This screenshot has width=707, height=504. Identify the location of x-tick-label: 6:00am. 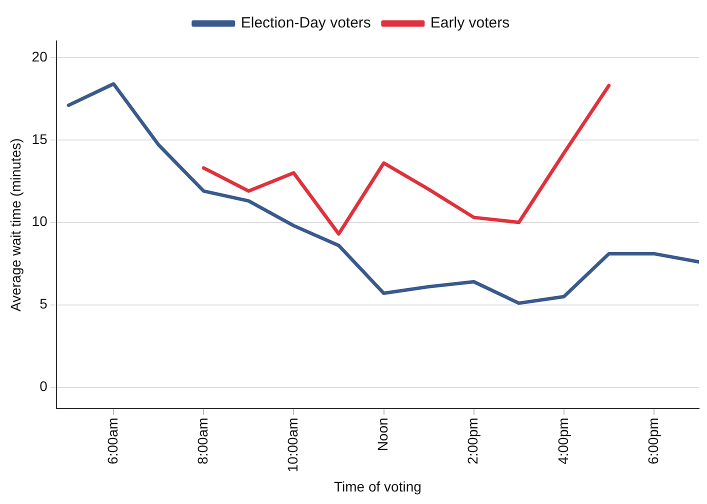
(112, 441).